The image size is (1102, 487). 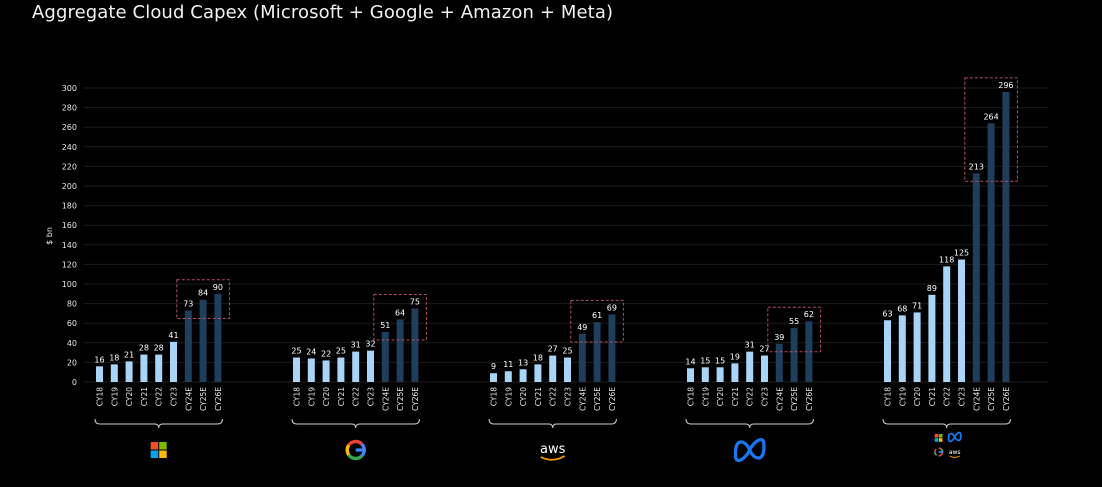 I want to click on y-tick-label: 100, so click(x=69, y=284).